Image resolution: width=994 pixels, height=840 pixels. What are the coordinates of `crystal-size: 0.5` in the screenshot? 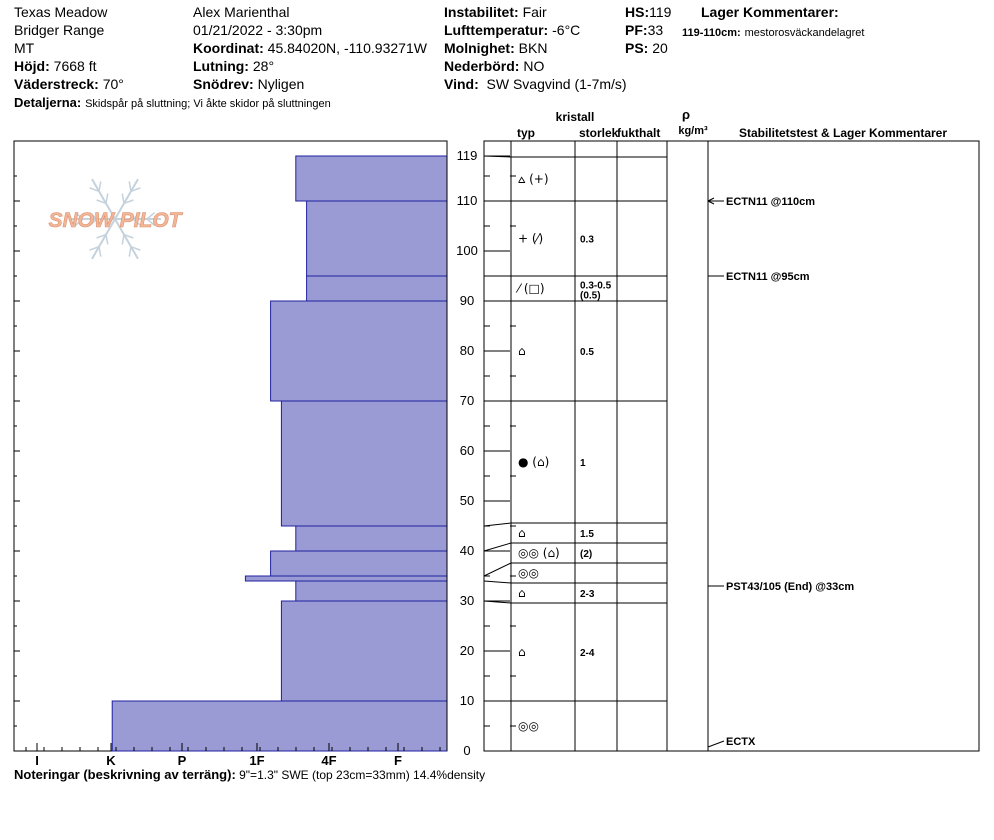 It's located at (587, 352).